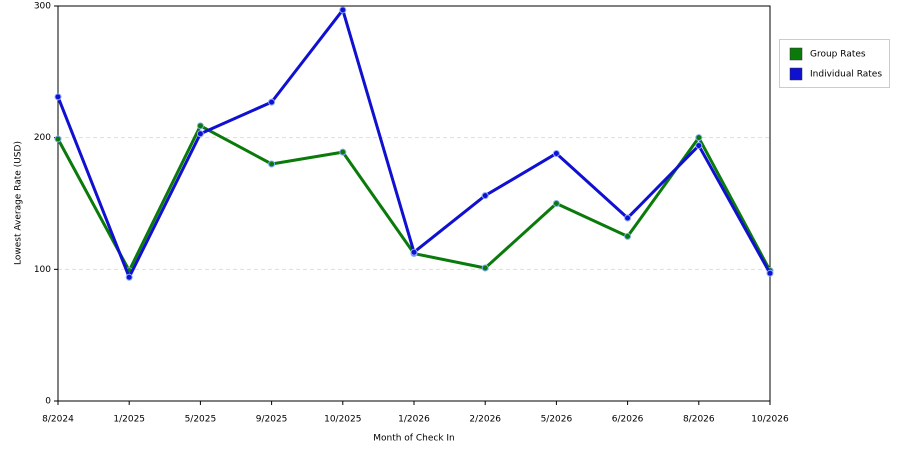 This screenshot has width=900, height=450. What do you see at coordinates (272, 420) in the screenshot?
I see `x-tick-label: 9/2025` at bounding box center [272, 420].